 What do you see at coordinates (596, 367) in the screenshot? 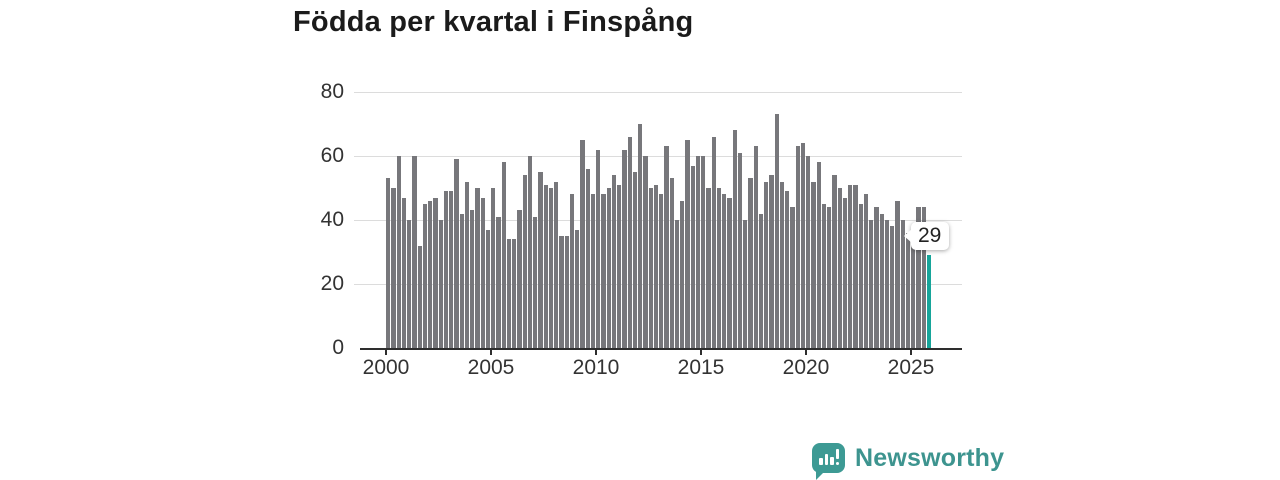
I see `x-axis-tick-label: 2010` at bounding box center [596, 367].